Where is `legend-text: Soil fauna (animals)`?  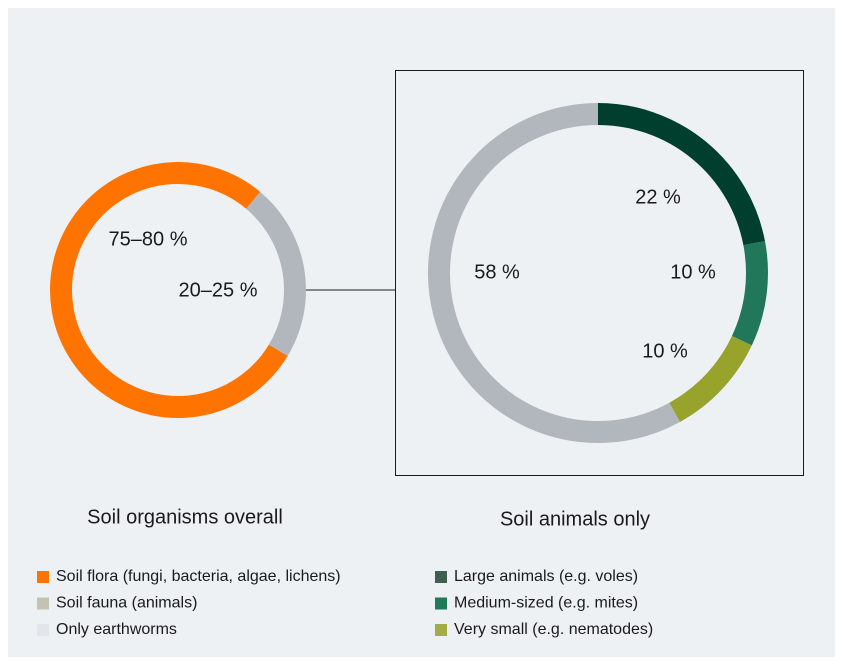 legend-text: Soil fauna (animals) is located at coordinates (126, 603).